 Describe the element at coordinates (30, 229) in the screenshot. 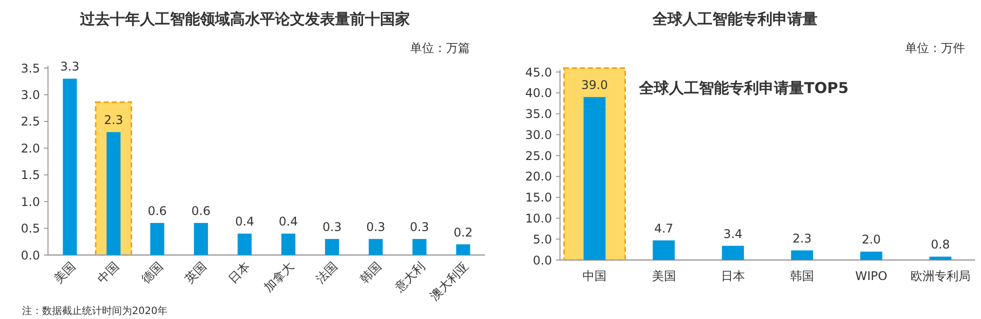

I see `y-tick-label: 0.5` at that location.